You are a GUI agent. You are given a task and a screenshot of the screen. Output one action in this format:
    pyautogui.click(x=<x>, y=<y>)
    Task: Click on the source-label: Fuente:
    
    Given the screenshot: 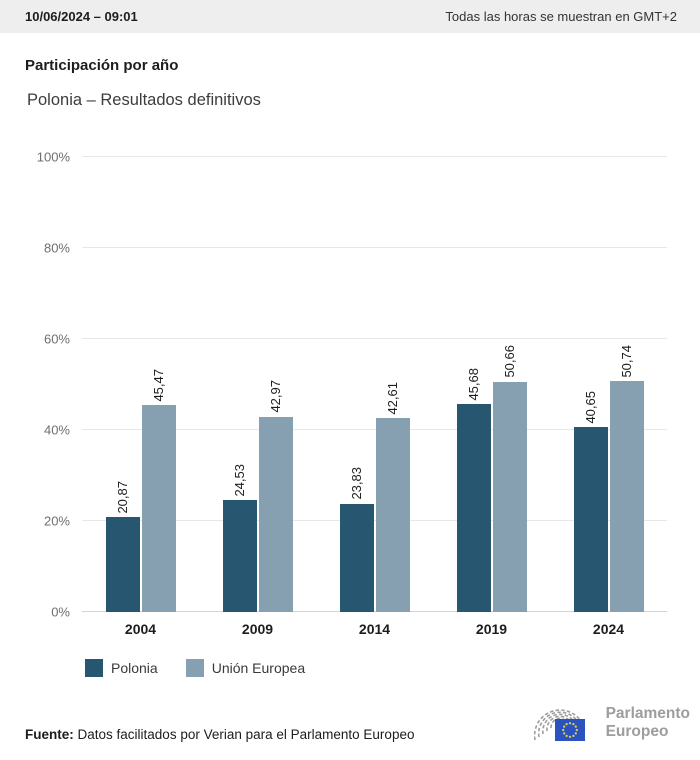 What is the action you would take?
    pyautogui.click(x=49, y=734)
    